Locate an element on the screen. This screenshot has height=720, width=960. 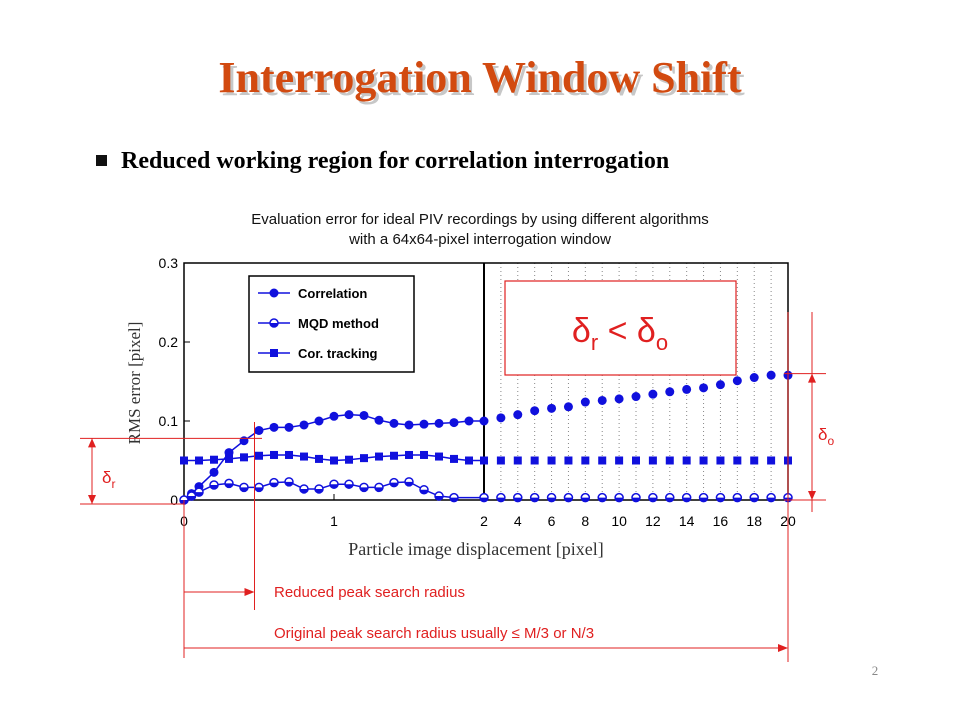
x-tick-label: 8 is located at coordinates (585, 521).